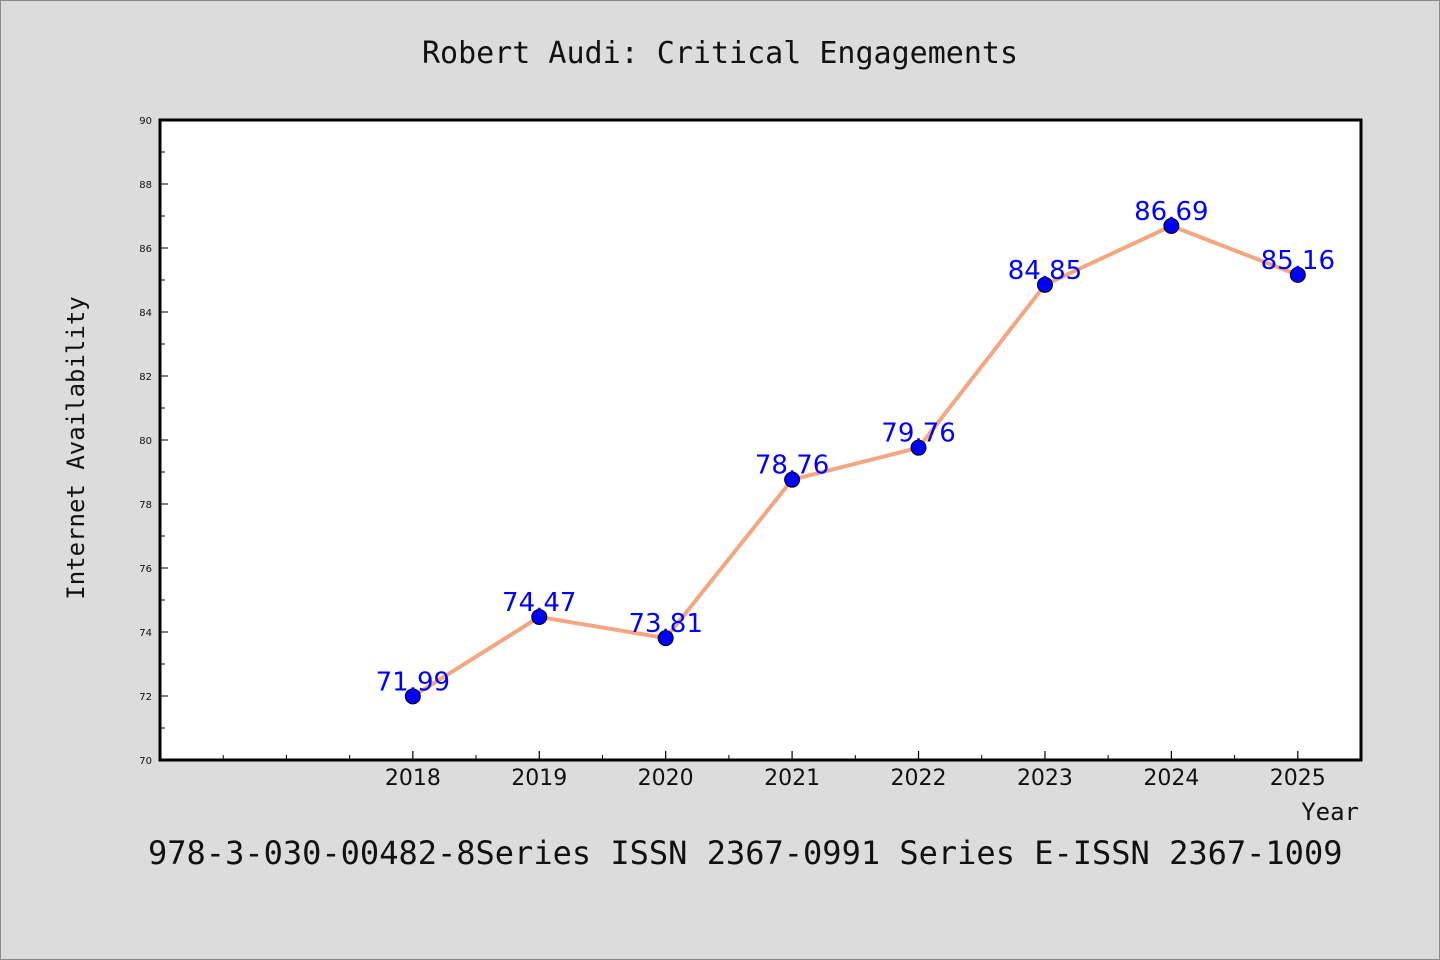 This screenshot has width=1440, height=960. I want to click on y-tick-label: 82, so click(145, 377).